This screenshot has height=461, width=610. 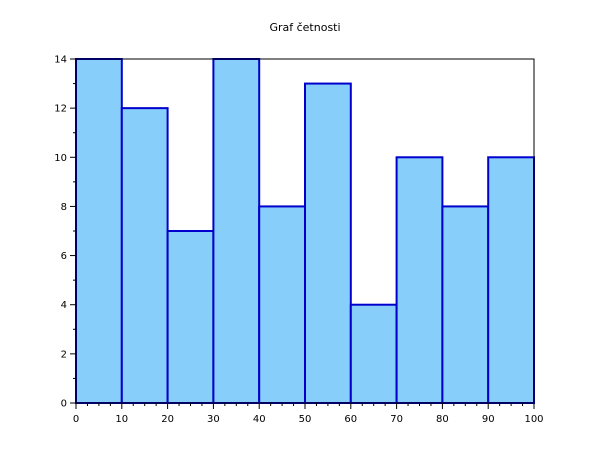 What do you see at coordinates (442, 419) in the screenshot?
I see `x-tick-label: 80` at bounding box center [442, 419].